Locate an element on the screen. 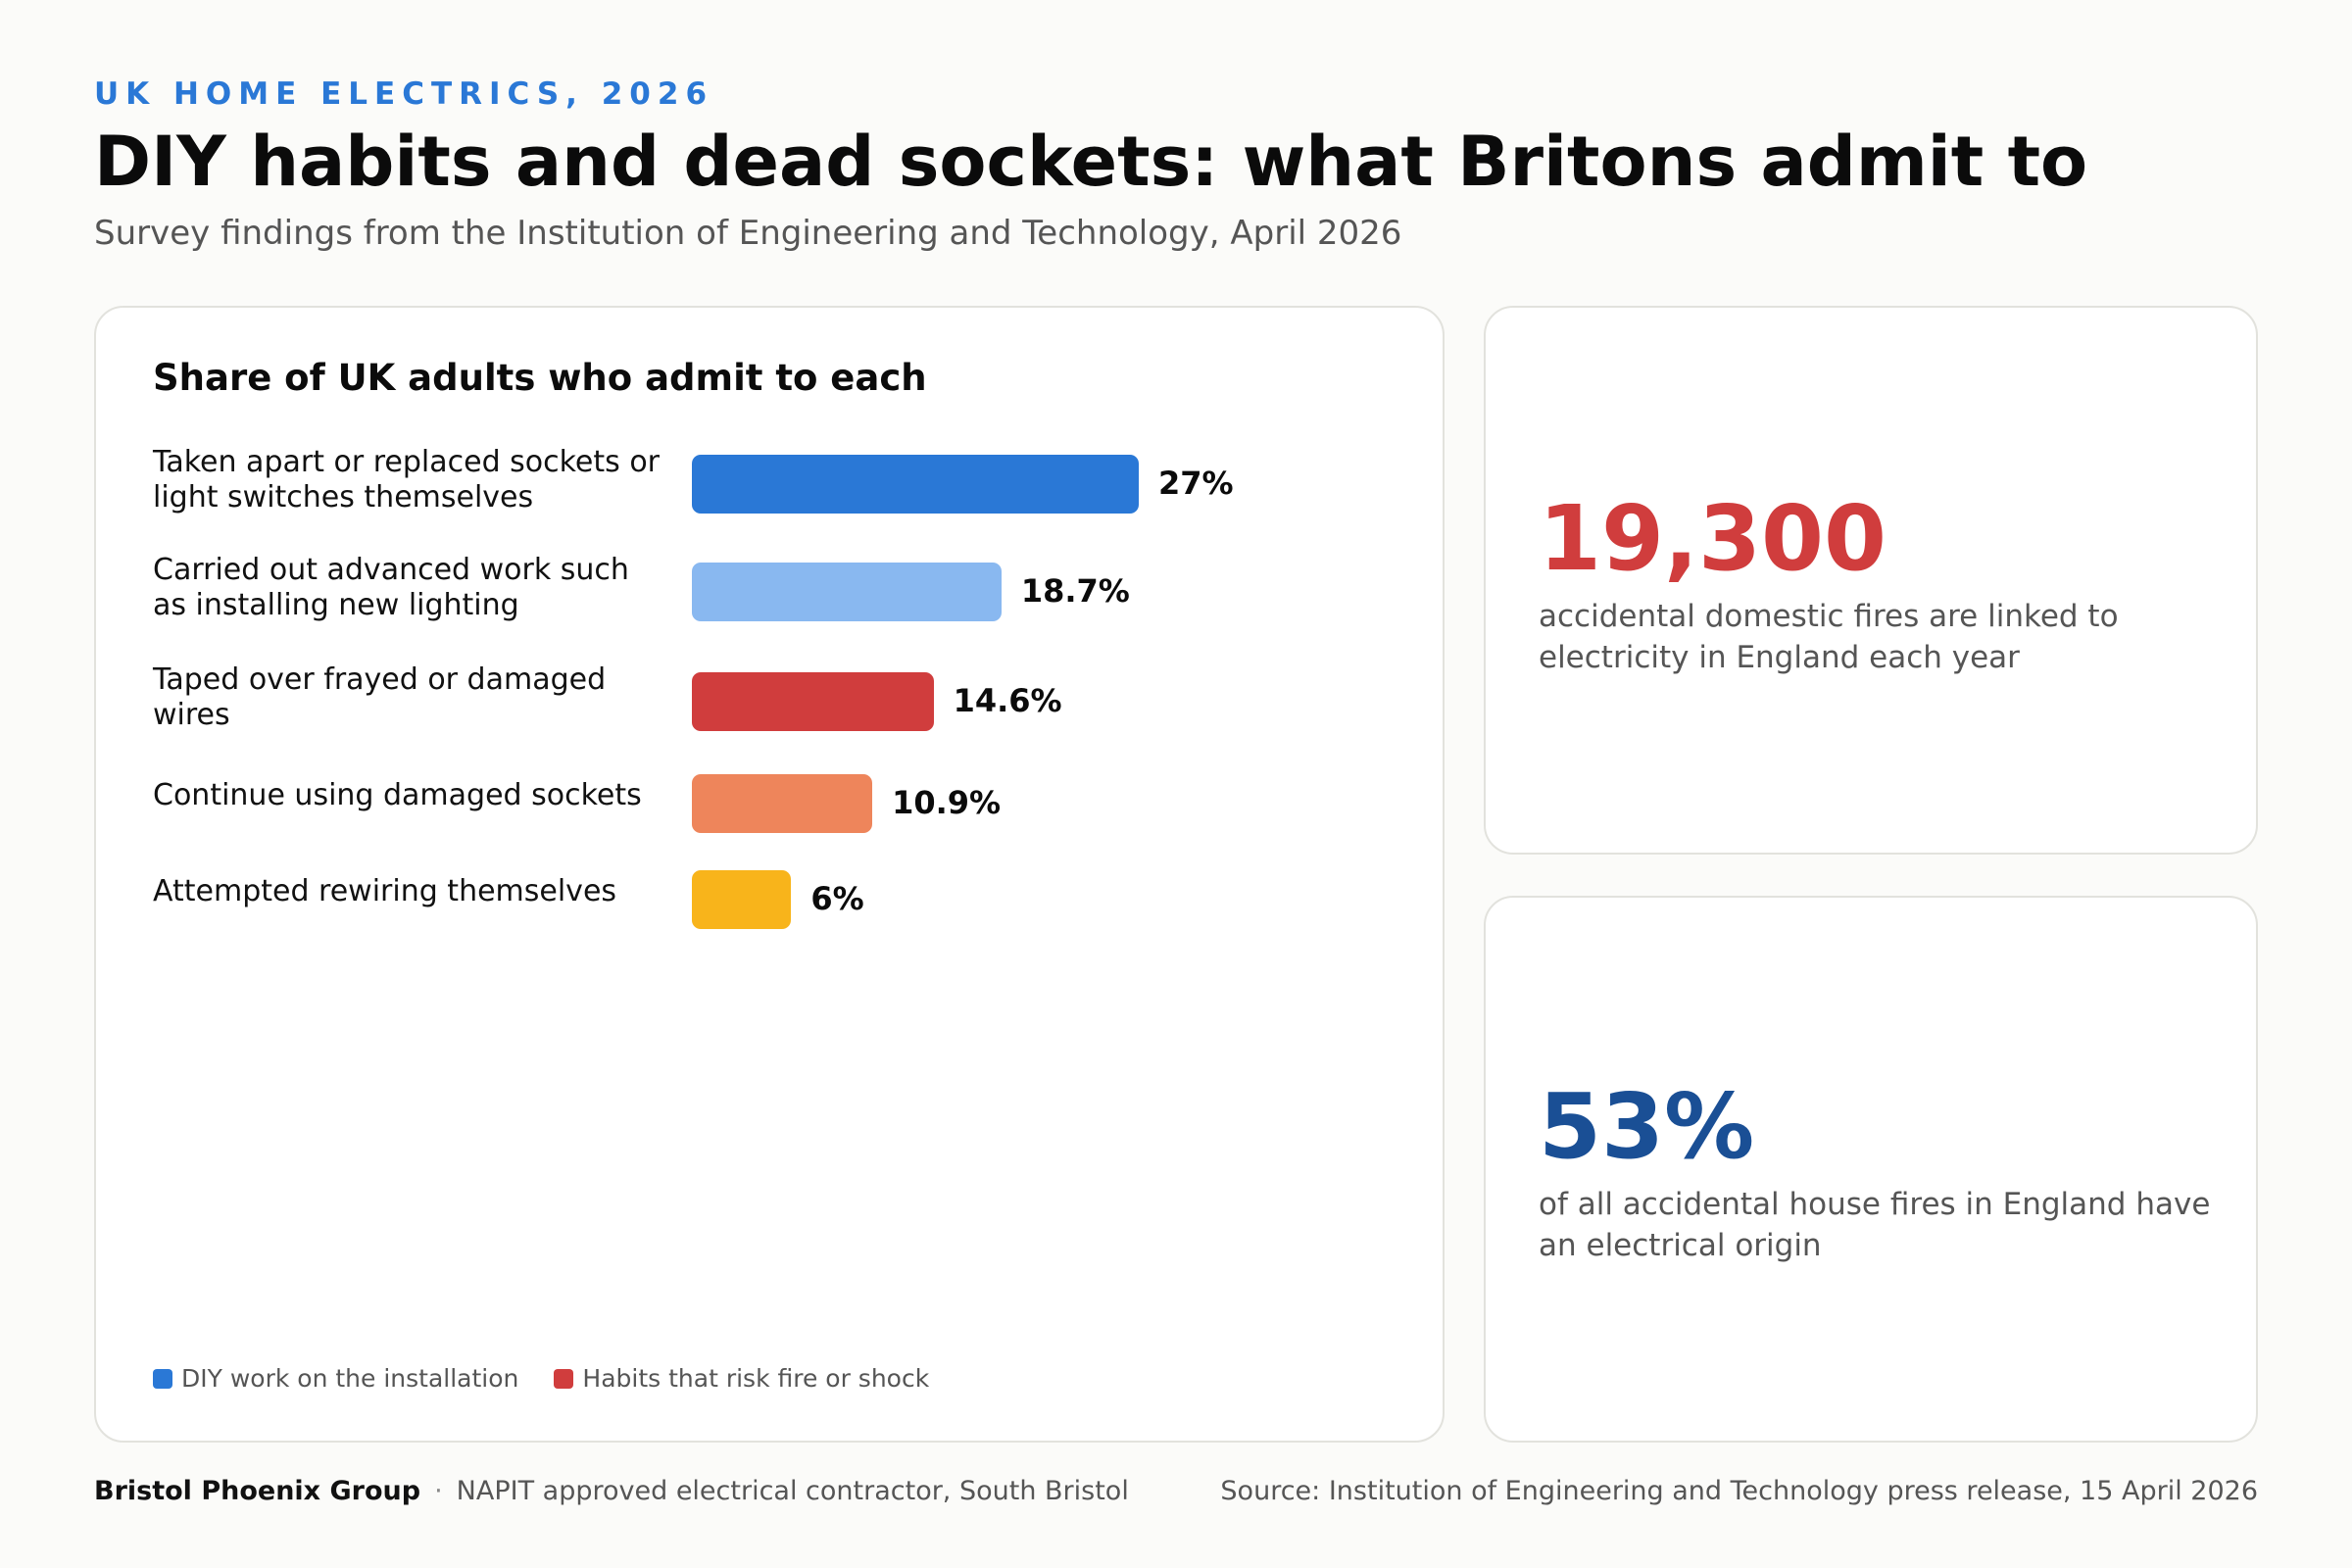  chart-title: Share of UK adults who admit to each is located at coordinates (540, 378).